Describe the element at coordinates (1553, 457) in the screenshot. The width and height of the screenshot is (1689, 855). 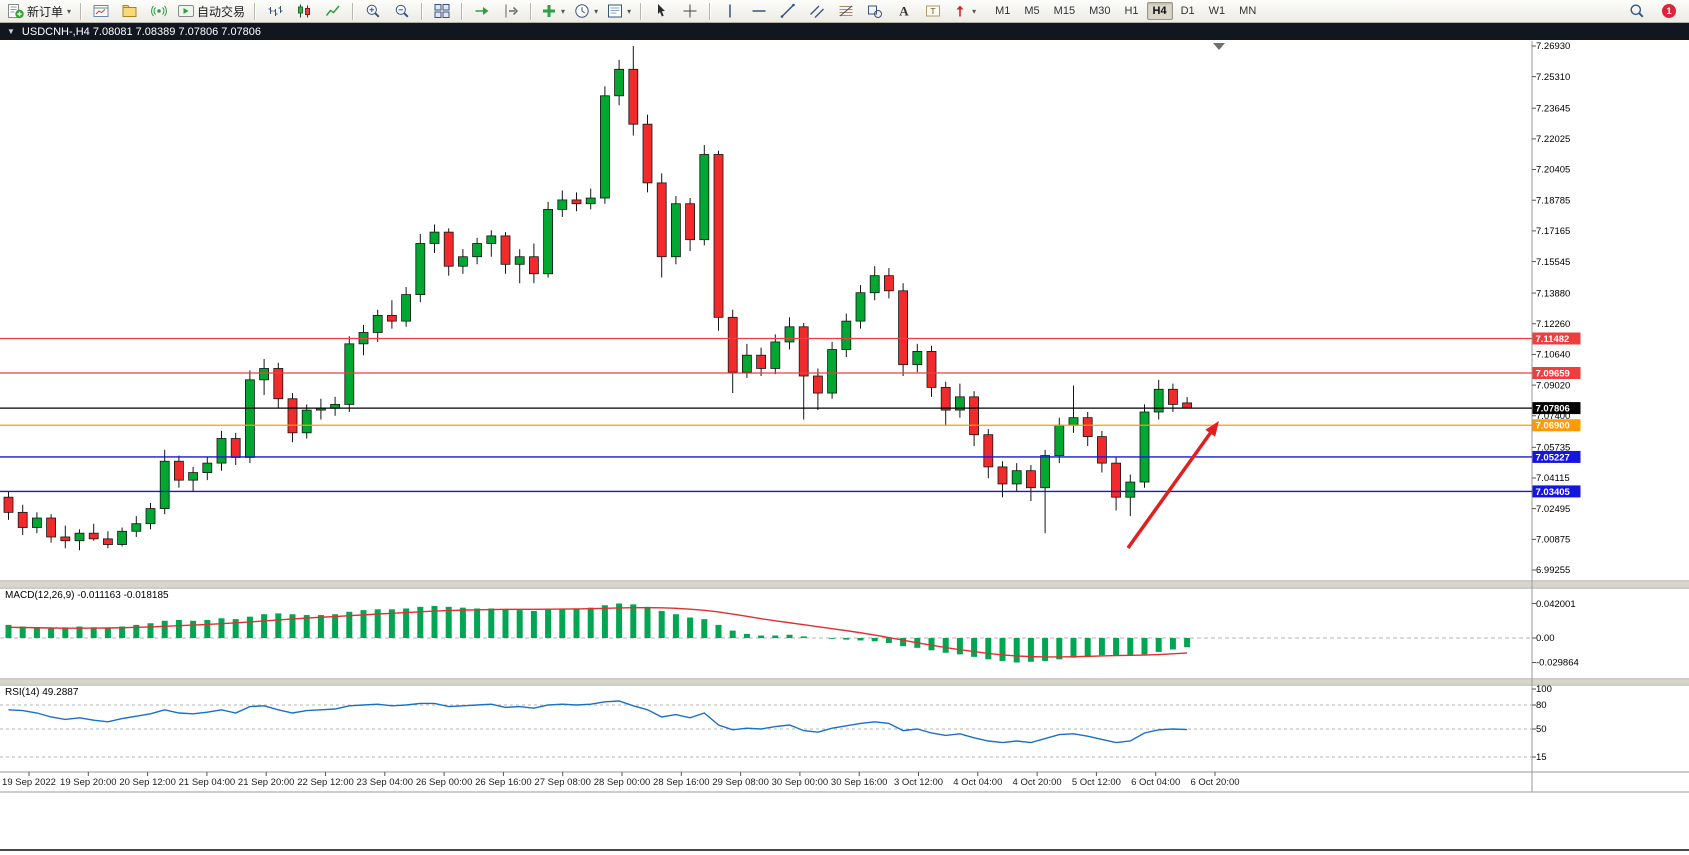
I see `price-tag-7.05227: 7.05227` at that location.